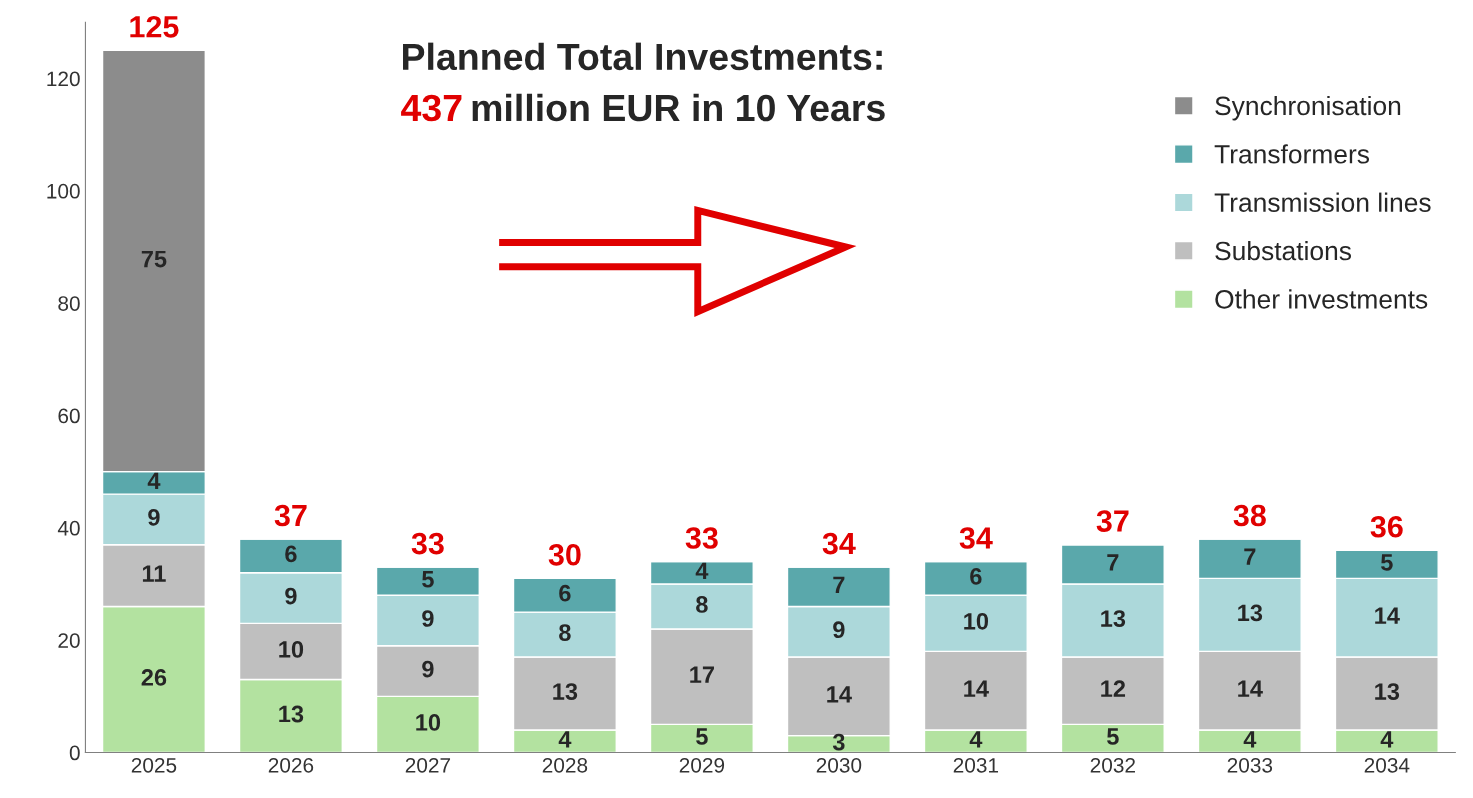  I want to click on total-label: 38, so click(1249, 515).